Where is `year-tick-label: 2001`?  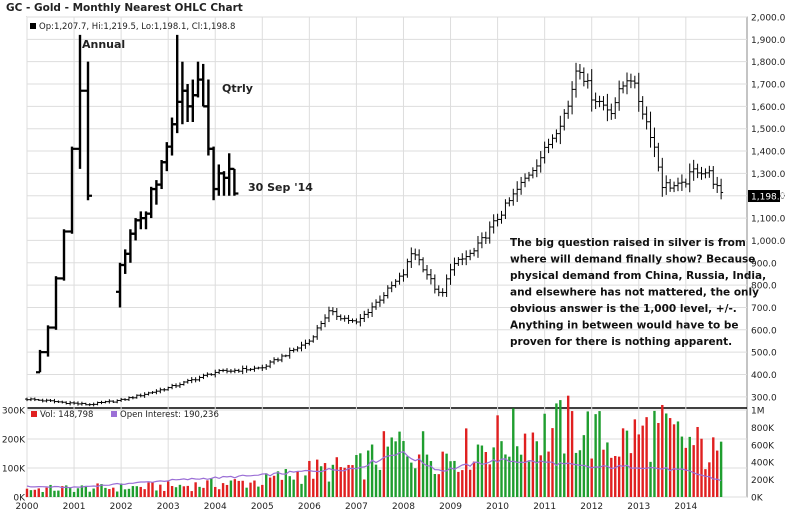 year-tick-label: 2001 is located at coordinates (74, 507).